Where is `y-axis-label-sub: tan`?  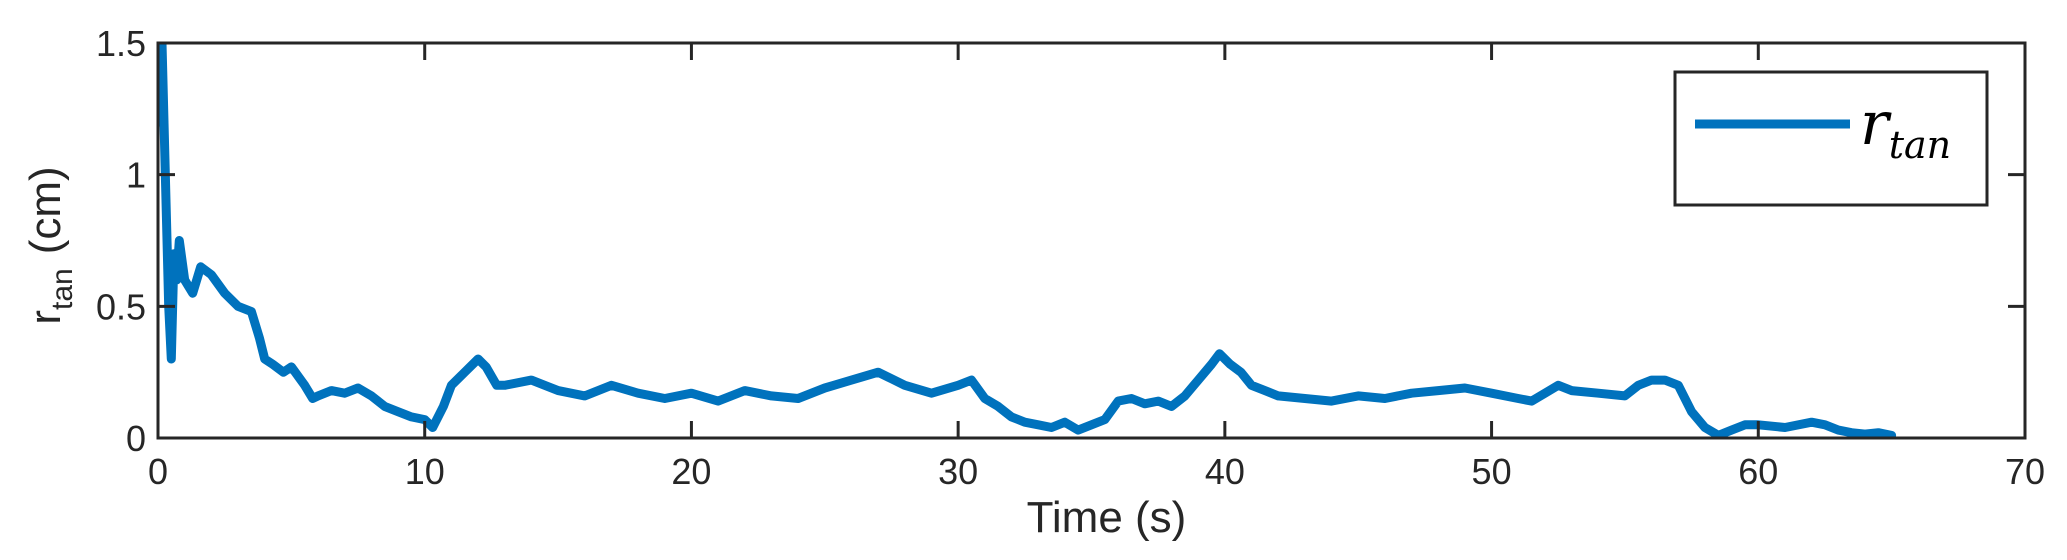 y-axis-label-sub: tan is located at coordinates (62, 289).